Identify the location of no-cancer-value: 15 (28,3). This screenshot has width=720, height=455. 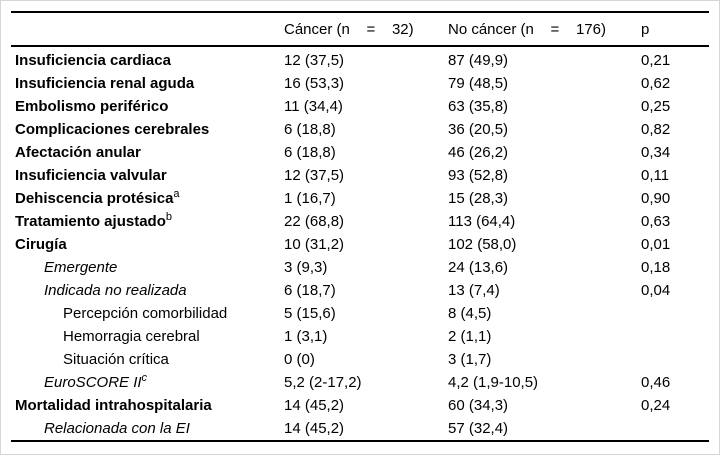
(478, 198).